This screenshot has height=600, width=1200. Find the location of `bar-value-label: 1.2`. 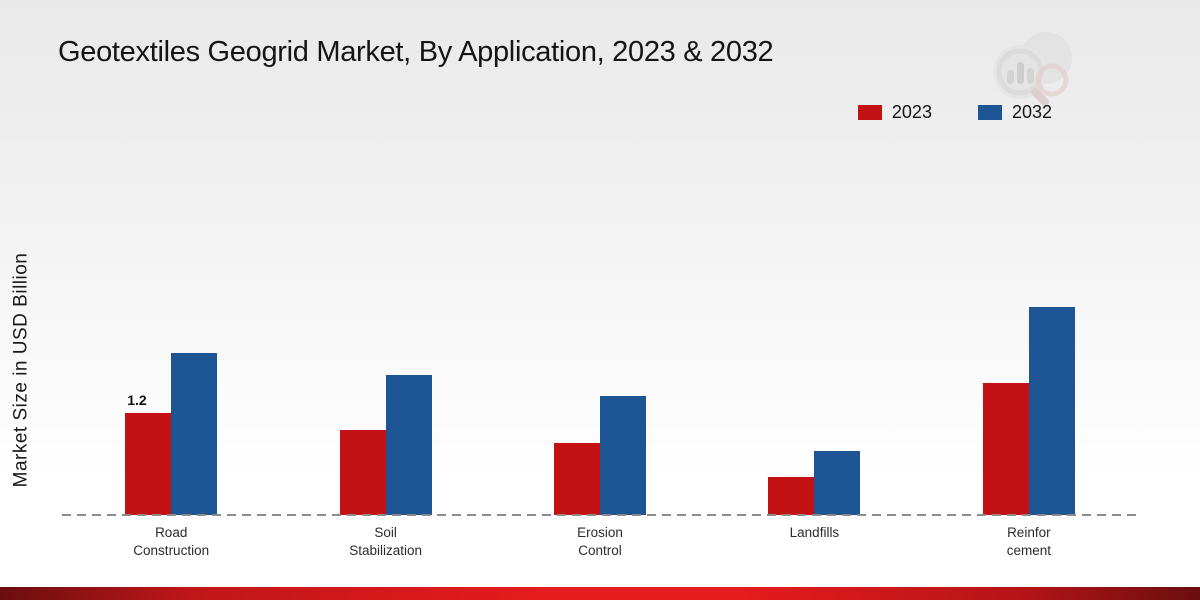

bar-value-label: 1.2 is located at coordinates (137, 400).